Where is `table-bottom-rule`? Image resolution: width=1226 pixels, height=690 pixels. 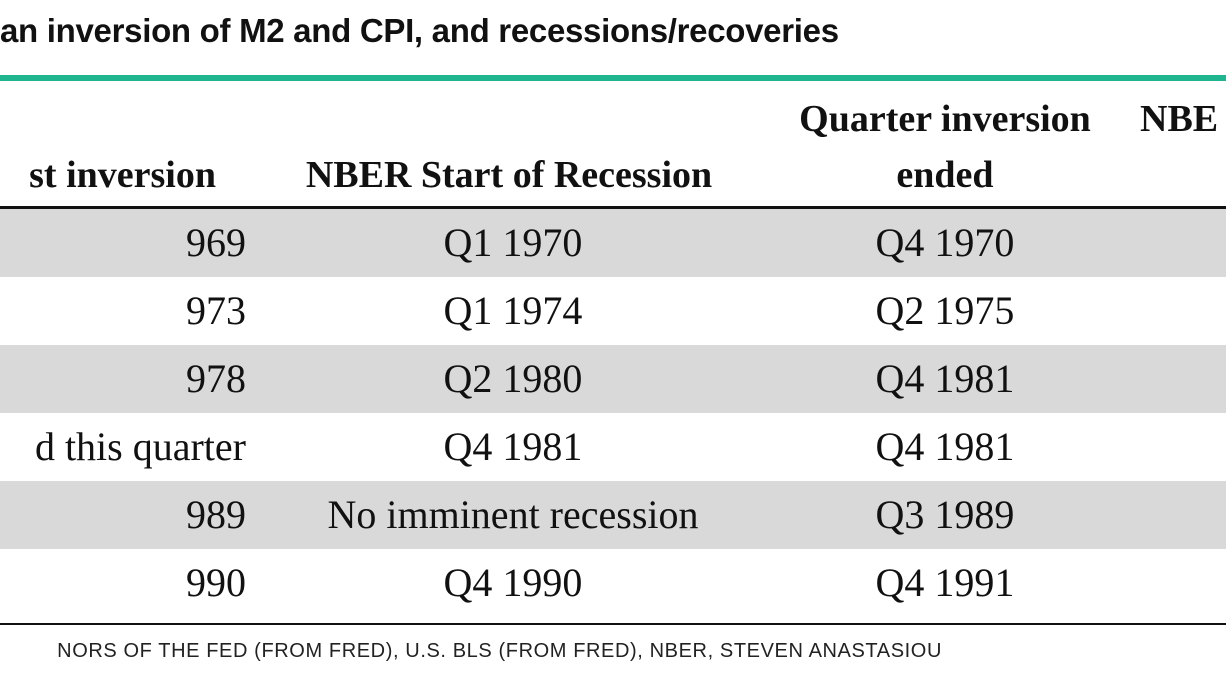 table-bottom-rule is located at coordinates (613, 624).